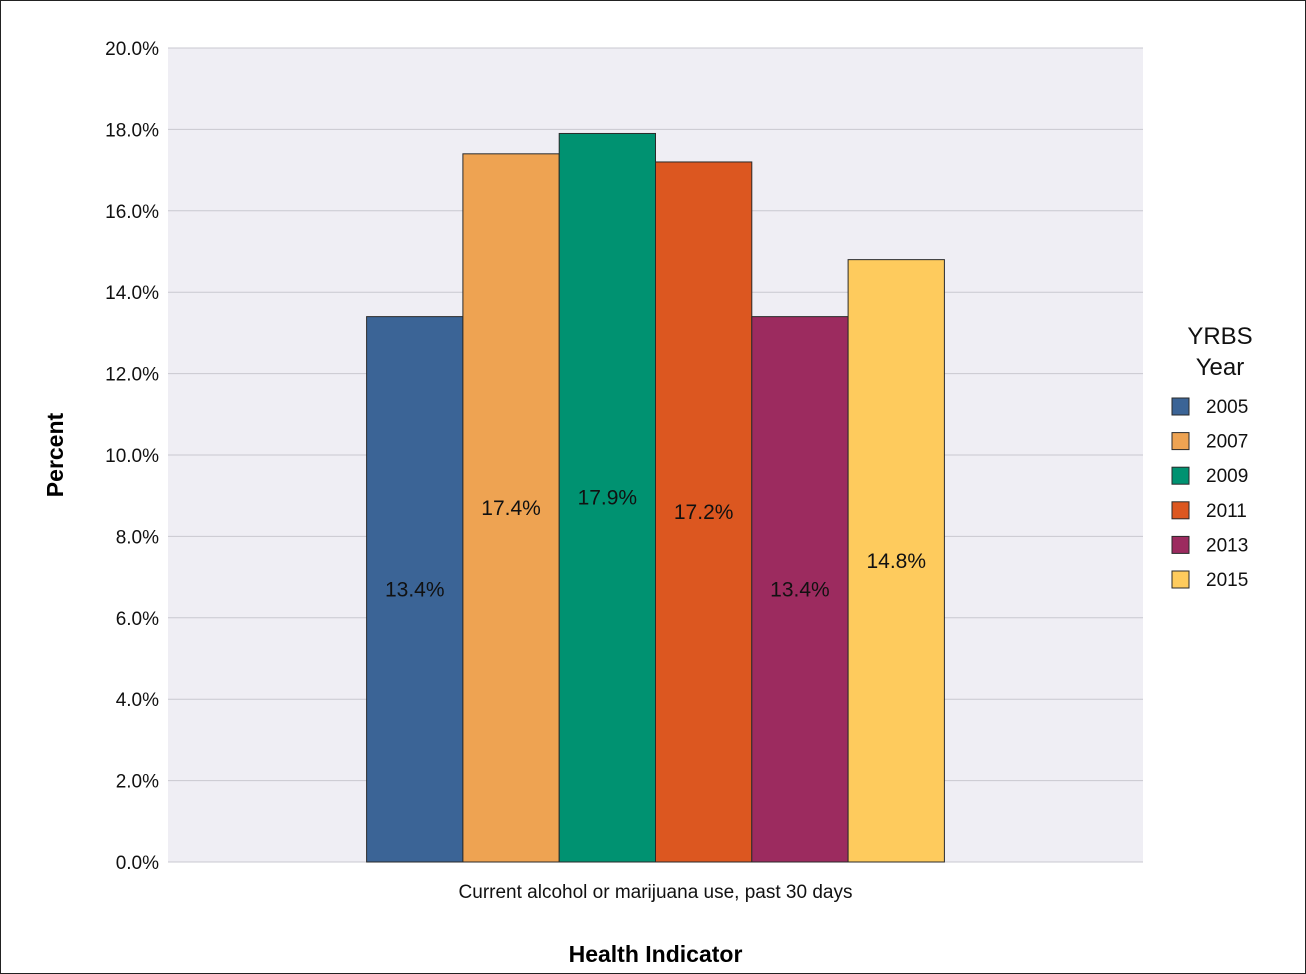 The height and width of the screenshot is (974, 1306). I want to click on legend-title-line2: Year, so click(1220, 367).